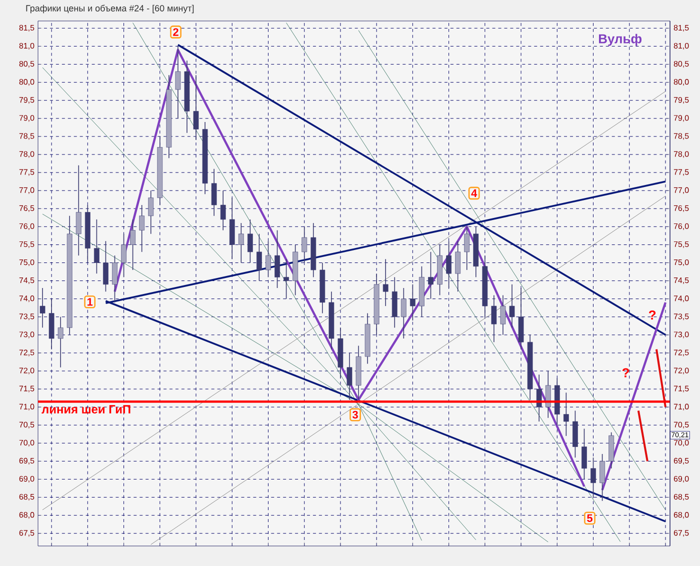 This screenshot has width=700, height=566. I want to click on chart-title: Графики цены и объема #24 - [60 минут], so click(110, 9).